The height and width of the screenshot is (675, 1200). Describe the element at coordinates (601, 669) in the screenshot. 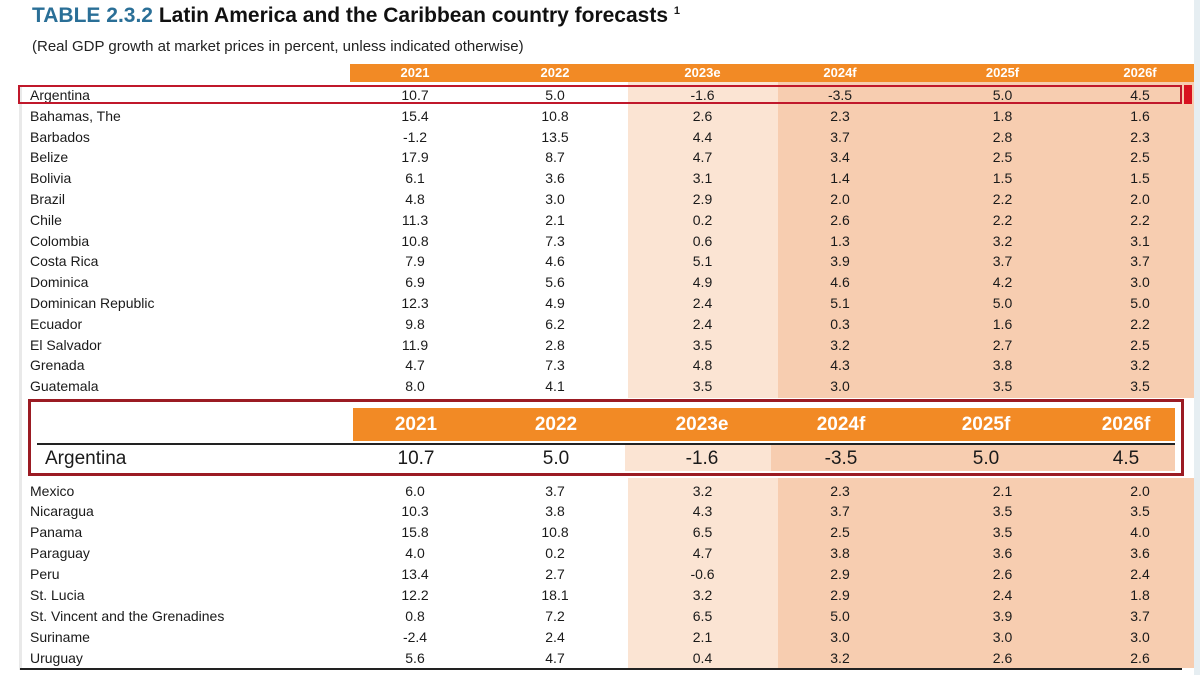

I see `table-bottom-rule` at that location.